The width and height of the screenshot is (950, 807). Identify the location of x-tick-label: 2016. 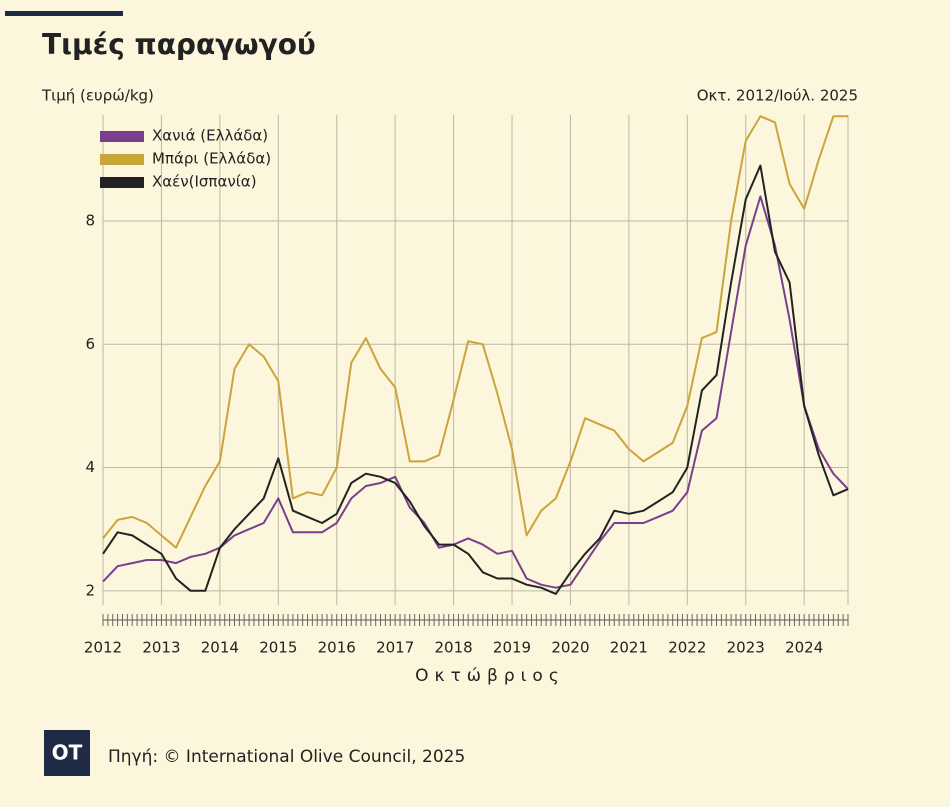
(337, 648).